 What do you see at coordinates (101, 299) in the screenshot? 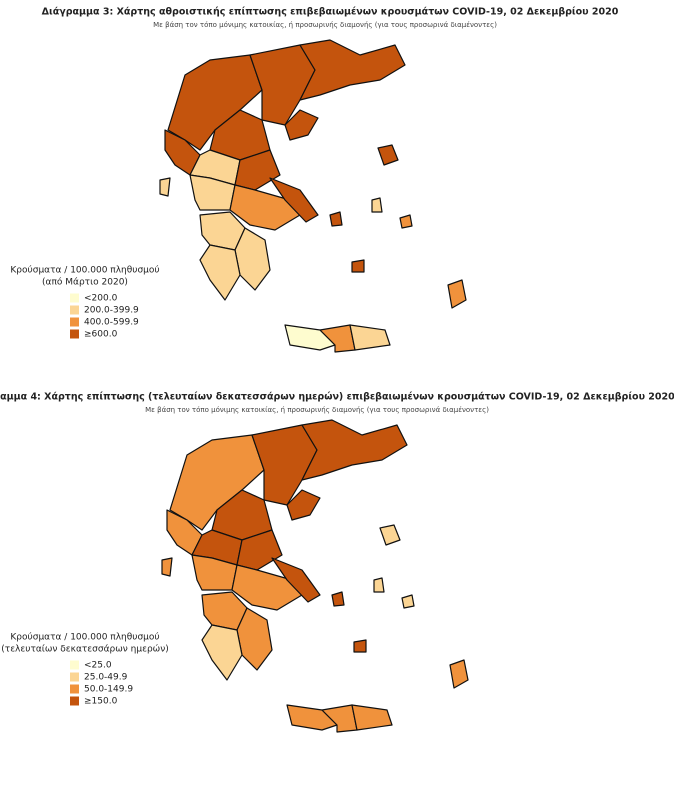
I see `legend-label: <200.0` at bounding box center [101, 299].